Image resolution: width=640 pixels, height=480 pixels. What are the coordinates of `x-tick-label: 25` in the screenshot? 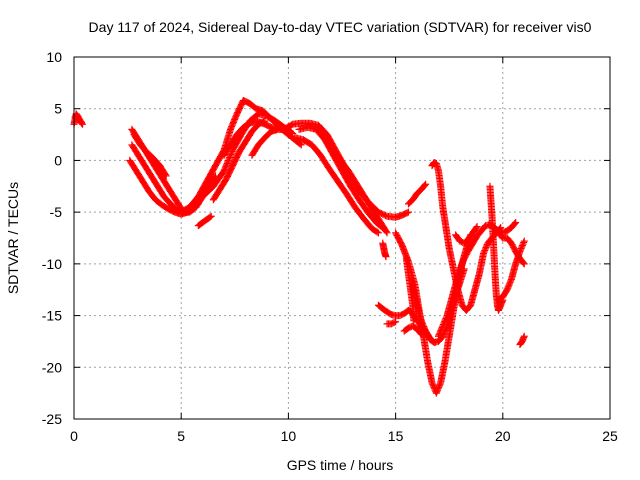 It's located at (610, 436).